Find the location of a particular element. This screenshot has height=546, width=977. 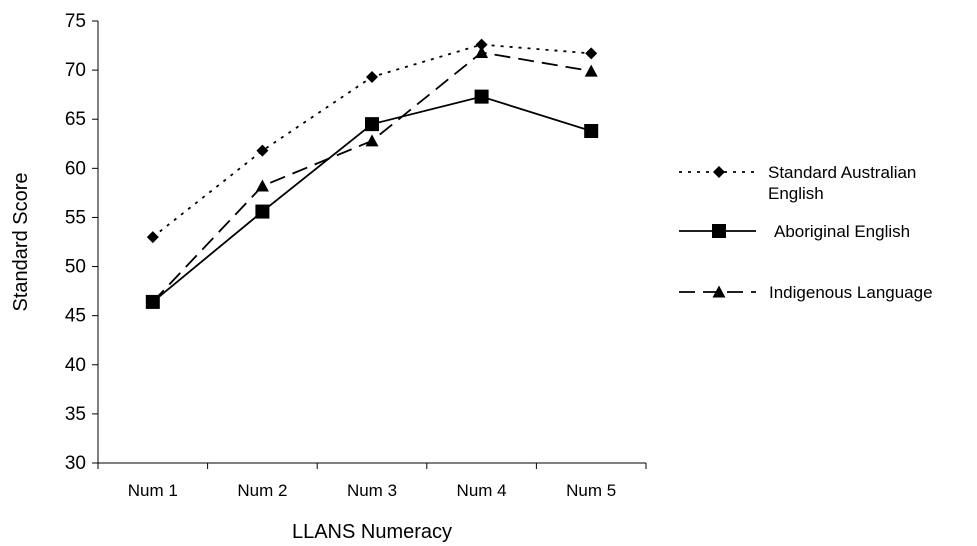

legend-item: Aboriginal English is located at coordinates (794, 231).